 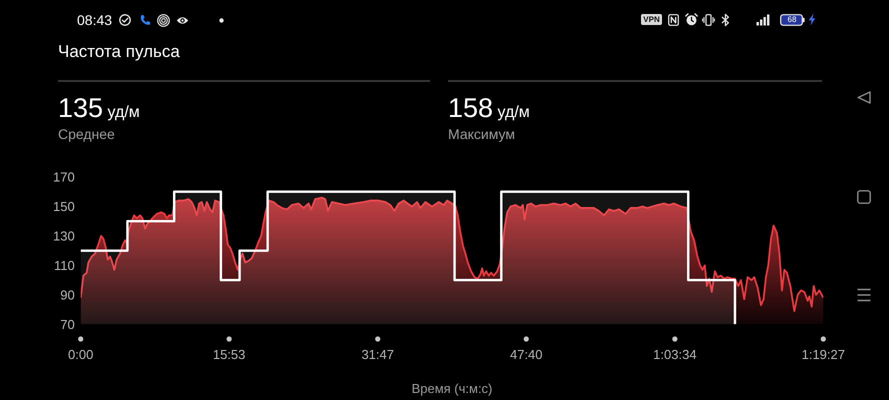 I want to click on x-tick-label: 47:40, so click(x=526, y=354).